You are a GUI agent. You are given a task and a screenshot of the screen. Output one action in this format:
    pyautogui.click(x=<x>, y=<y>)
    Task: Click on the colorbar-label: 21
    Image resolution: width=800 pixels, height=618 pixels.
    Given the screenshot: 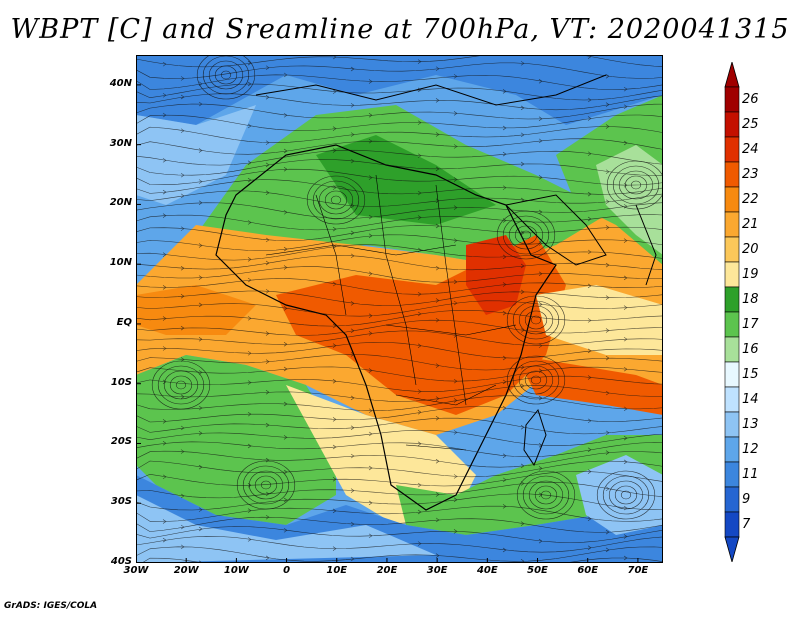 What is the action you would take?
    pyautogui.click(x=750, y=224)
    